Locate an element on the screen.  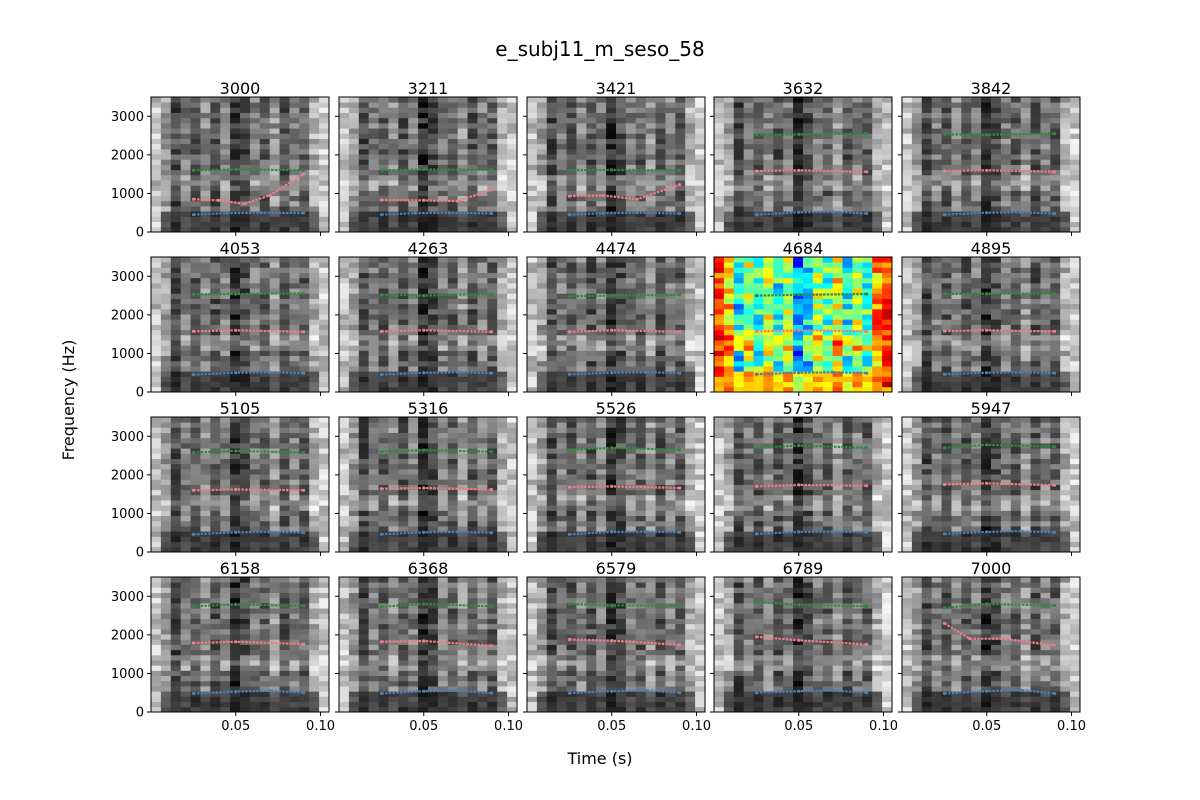
panel-3211: 3211 is located at coordinates (426, 157).